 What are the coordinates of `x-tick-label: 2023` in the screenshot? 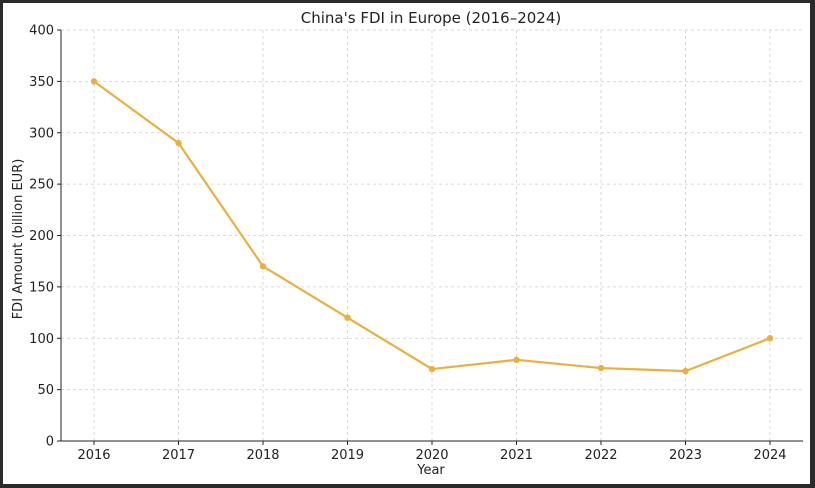 It's located at (685, 455).